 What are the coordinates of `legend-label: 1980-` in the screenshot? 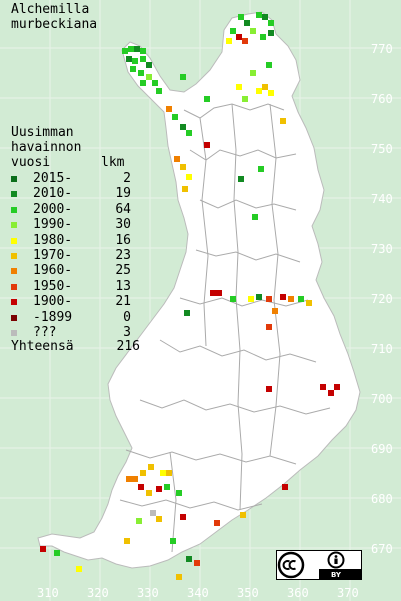 It's located at (53, 240).